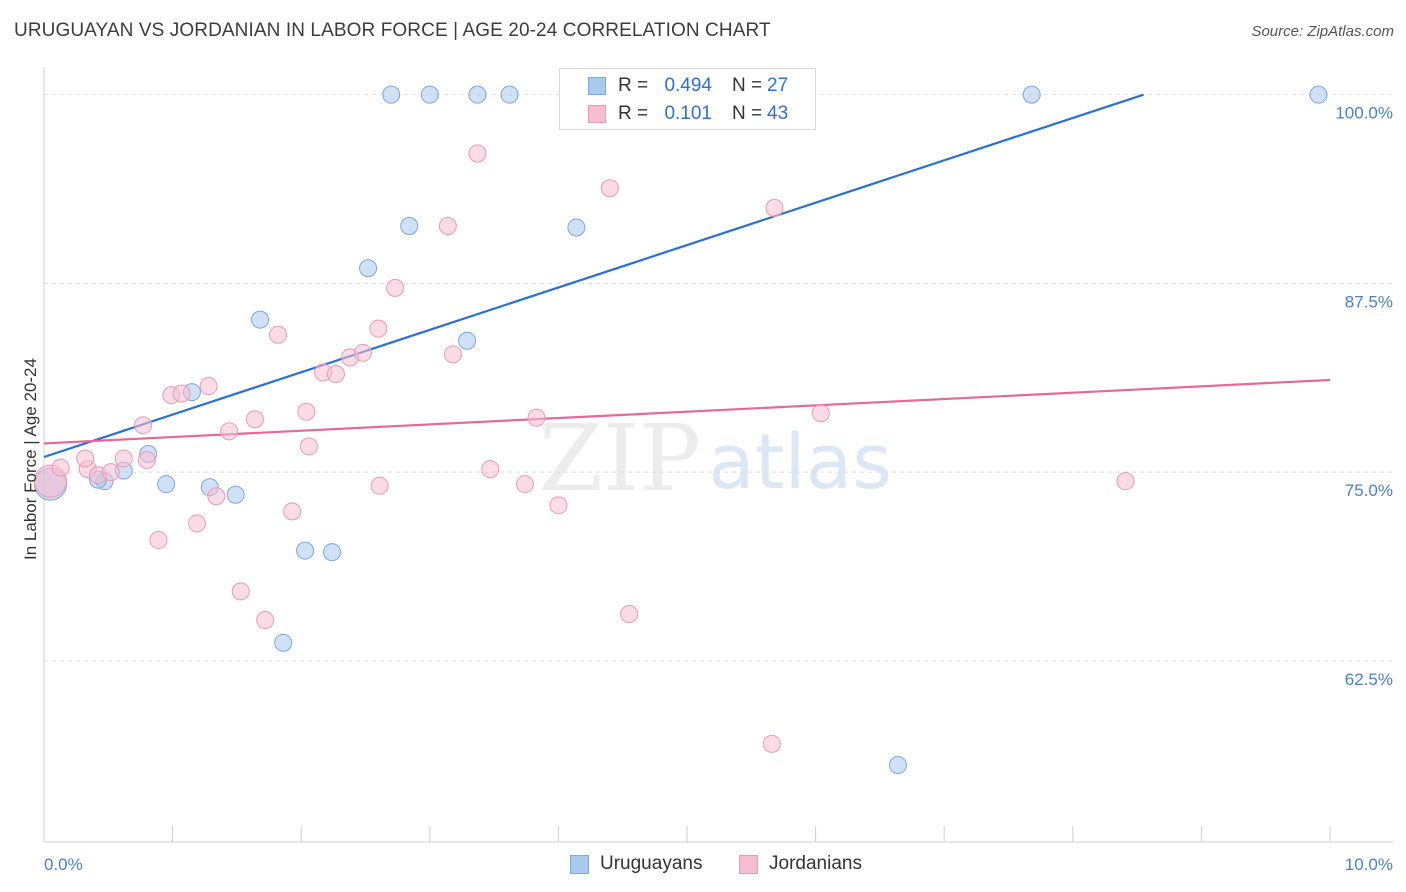  I want to click on x-tick-label-max: 10.0%, so click(1369, 864).